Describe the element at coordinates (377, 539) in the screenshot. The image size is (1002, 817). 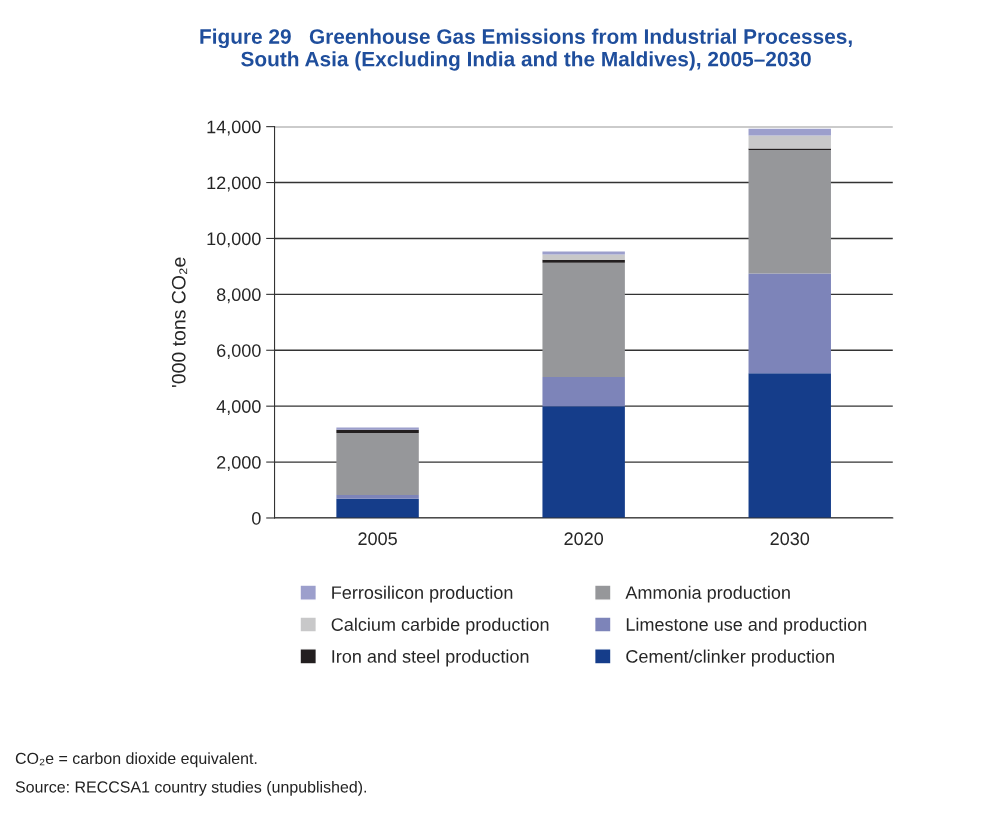
I see `x-tick-label: 2005` at that location.